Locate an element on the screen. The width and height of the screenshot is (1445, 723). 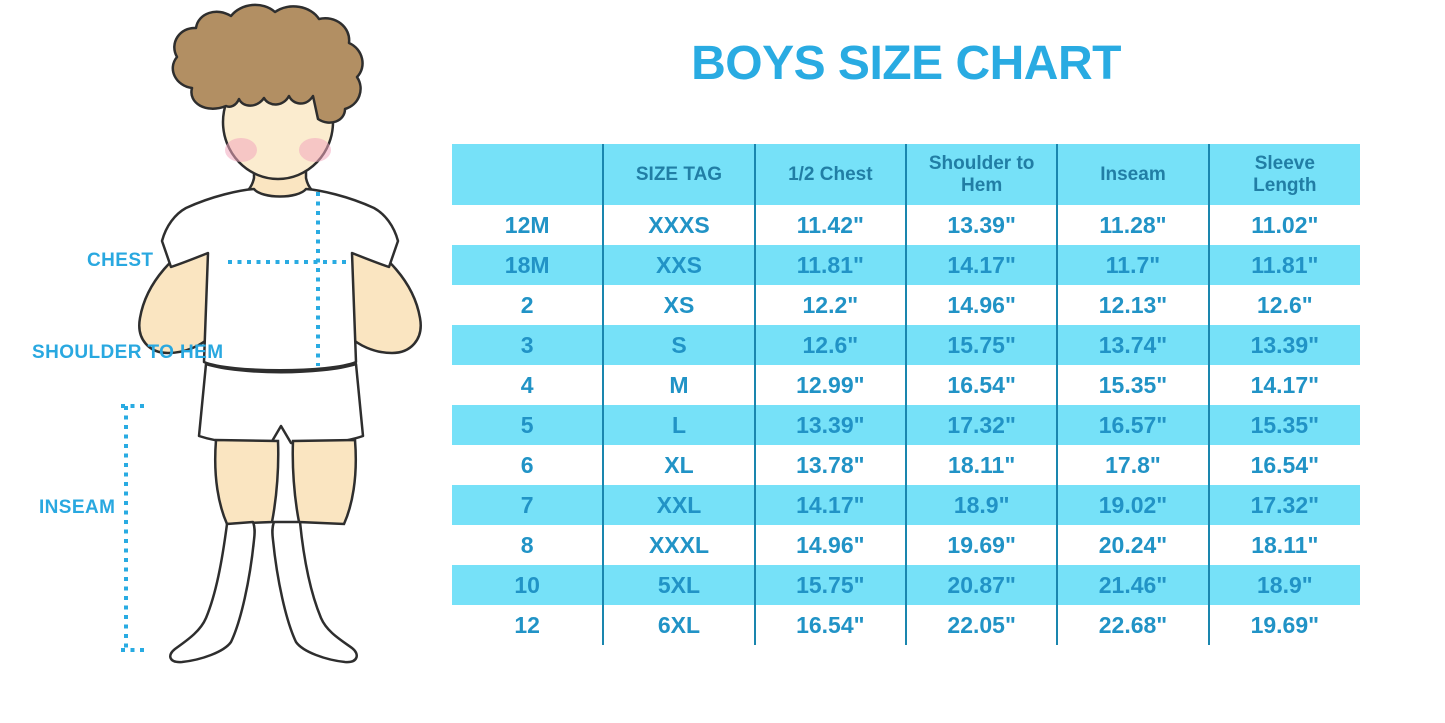
column-header: SIZE TAG is located at coordinates (679, 174).